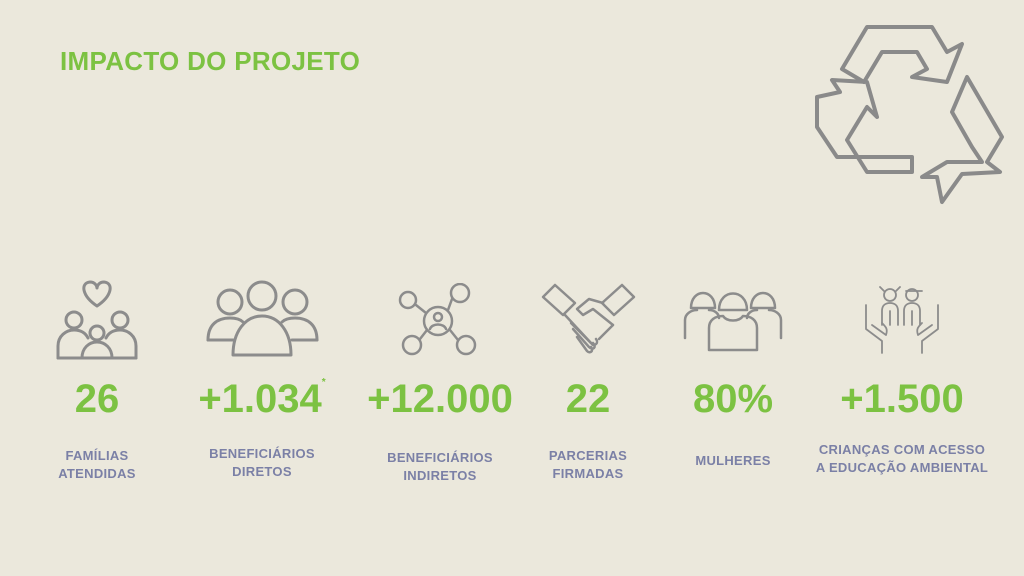 This screenshot has height=576, width=1024. I want to click on stat-value: 22, so click(588, 399).